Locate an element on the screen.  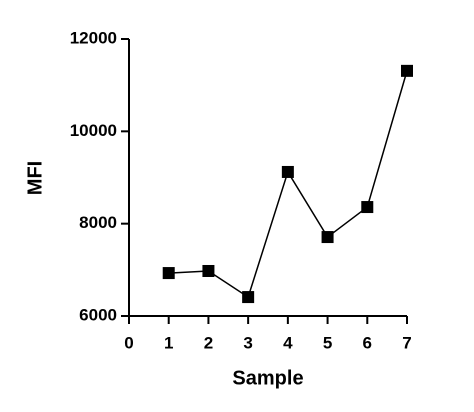
x-tick-label: 7 is located at coordinates (406, 342).